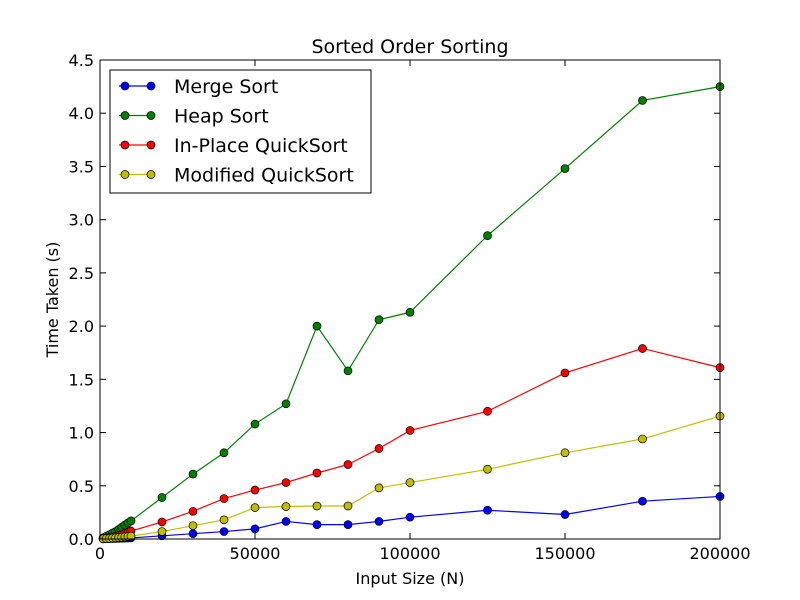 The height and width of the screenshot is (600, 800). Describe the element at coordinates (81, 113) in the screenshot. I see `y-tick-label: 4.0` at that location.